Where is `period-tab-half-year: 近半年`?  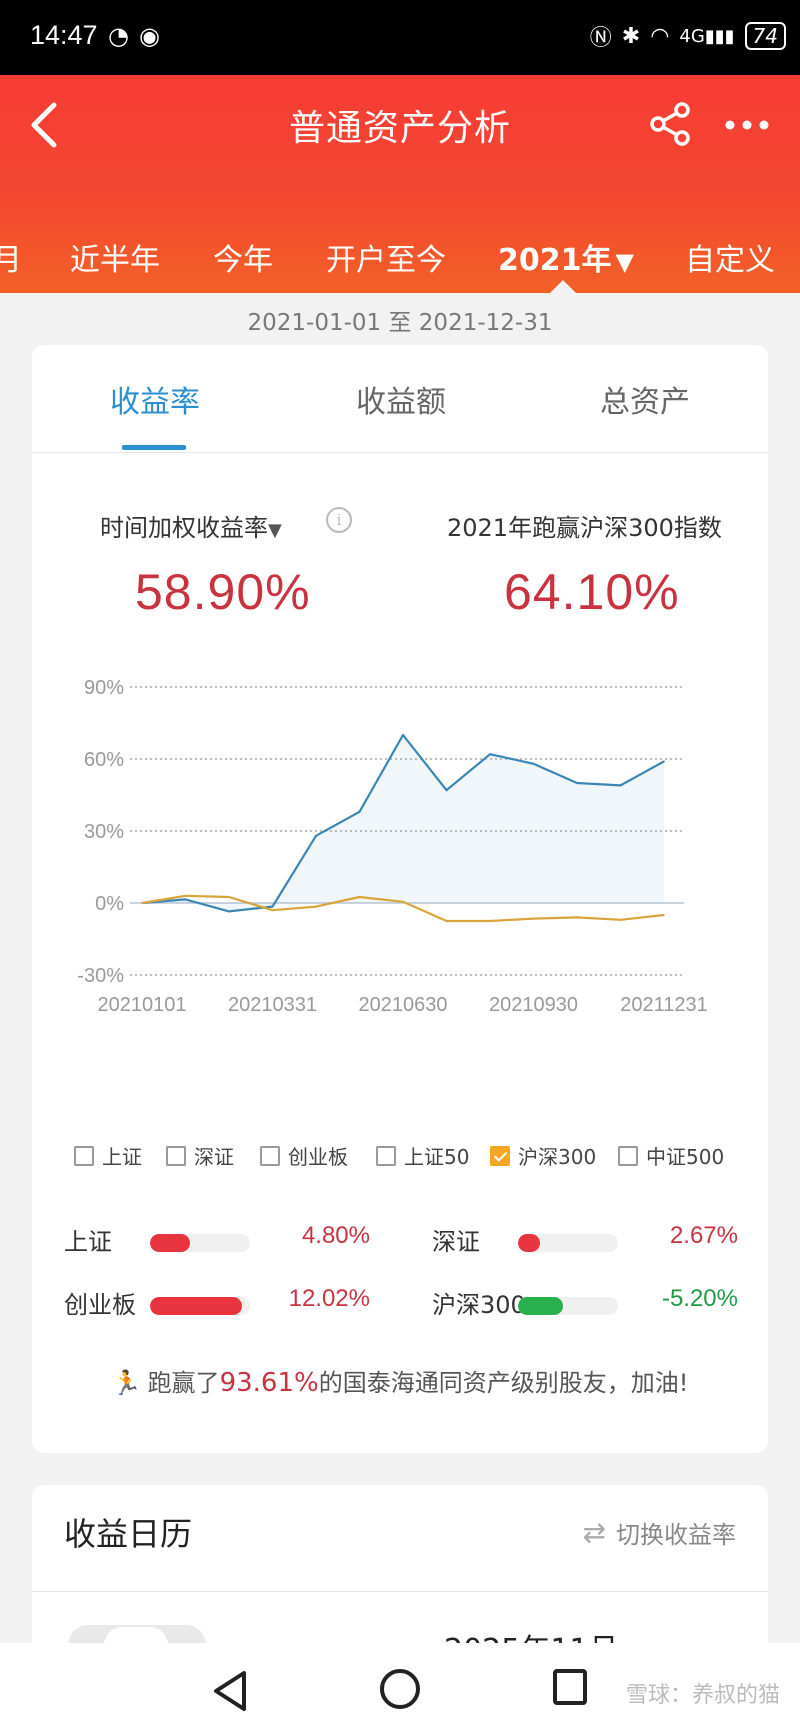 period-tab-half-year: 近半年 is located at coordinates (115, 260).